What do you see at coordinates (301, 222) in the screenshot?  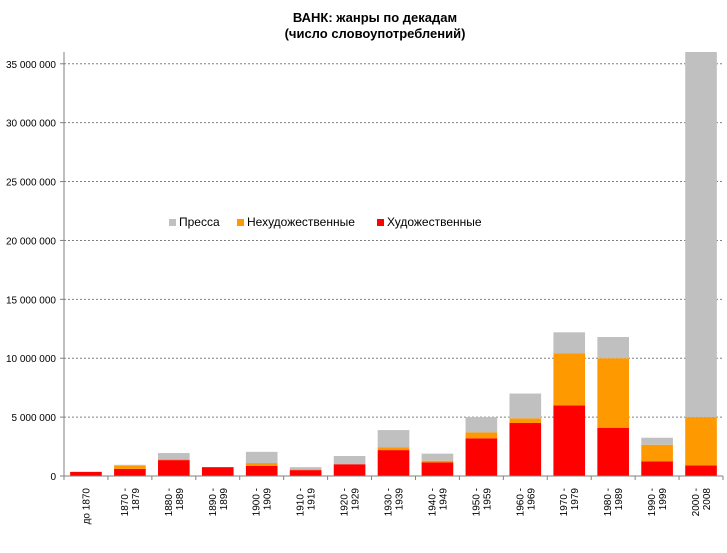 I see `legend-label: Нехудожественные` at bounding box center [301, 222].